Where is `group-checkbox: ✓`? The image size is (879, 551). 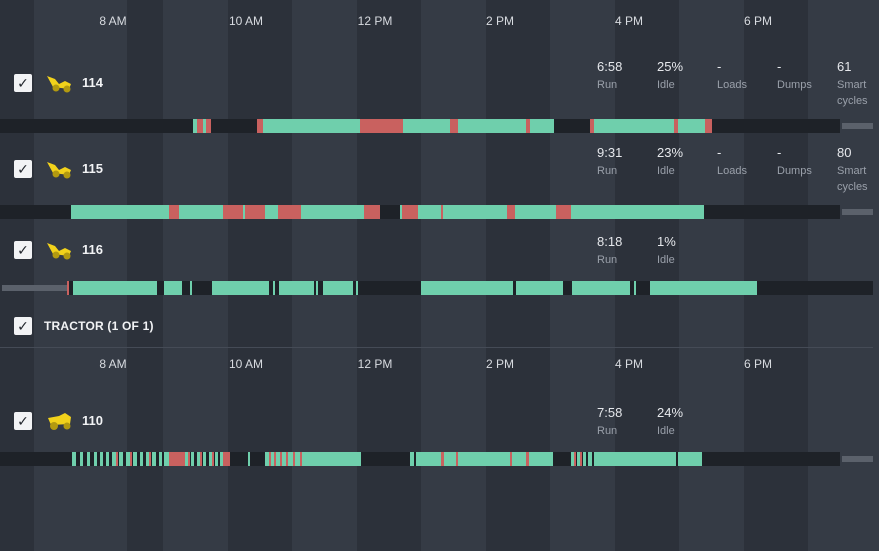 group-checkbox: ✓ is located at coordinates (23, 326).